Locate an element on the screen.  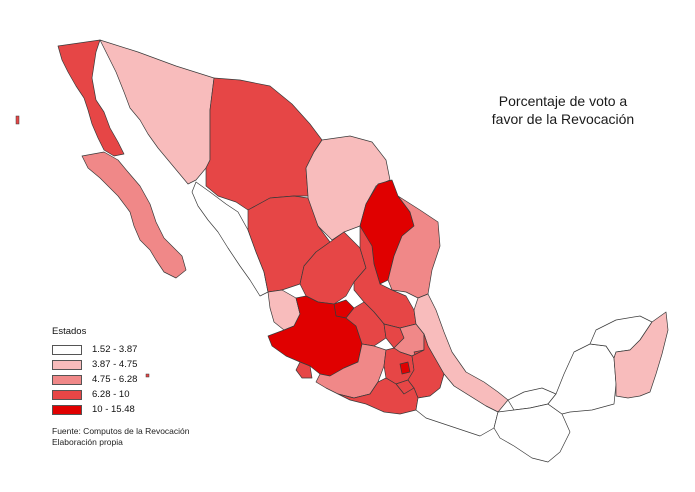
state-chiapas: Chiapas is located at coordinates (532, 433).